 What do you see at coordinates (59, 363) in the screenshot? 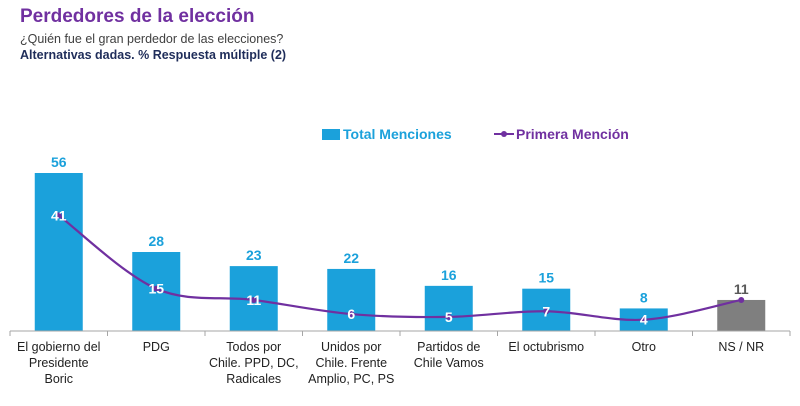
I see `x-tick-label: El gobierno del Presidente Boric` at bounding box center [59, 363].